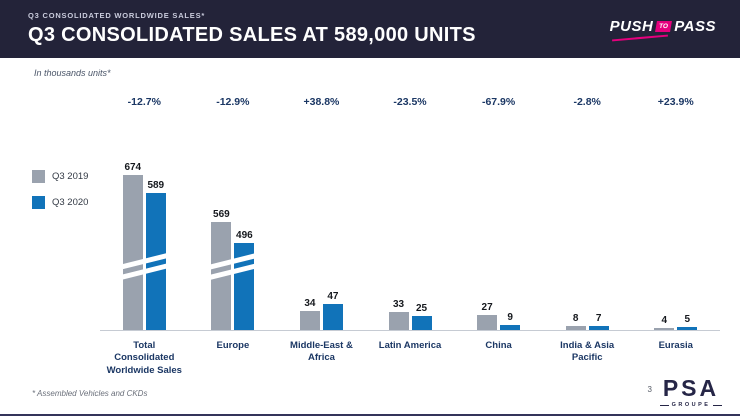 The height and width of the screenshot is (416, 740). Describe the element at coordinates (72, 73) in the screenshot. I see `units-note: In thousands units*` at that location.